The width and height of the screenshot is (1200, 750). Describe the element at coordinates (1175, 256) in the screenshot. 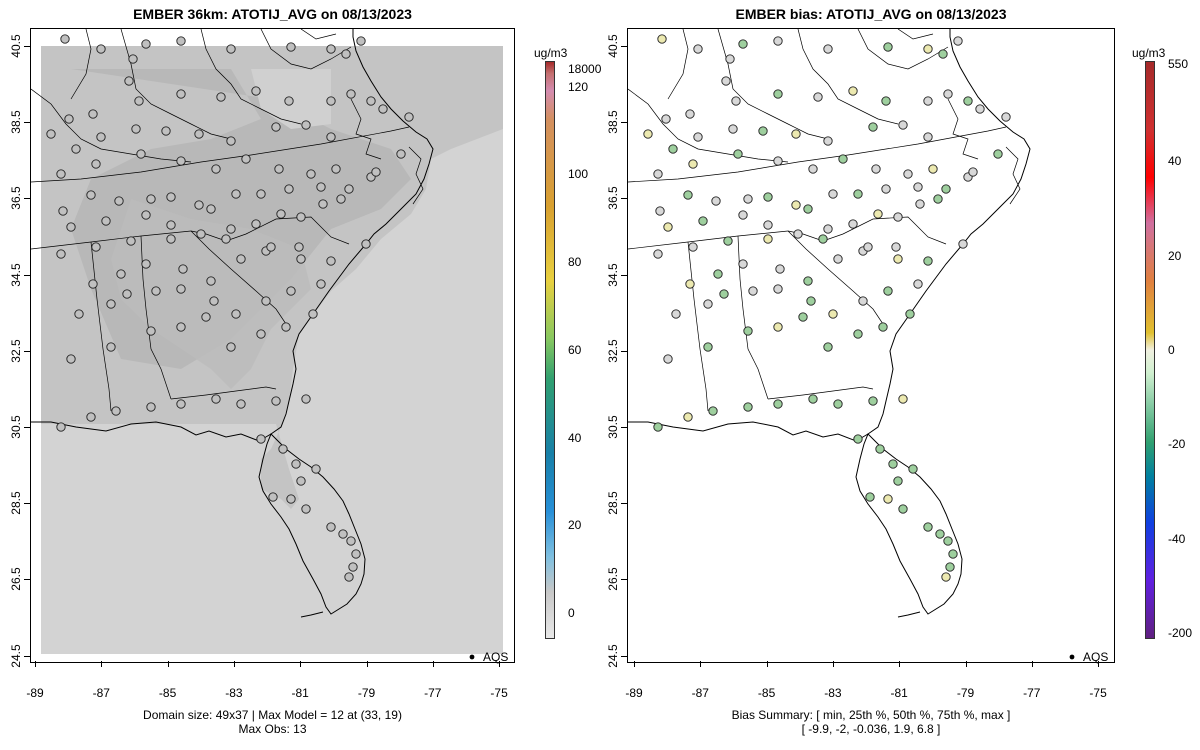

I see `right-colorbar-label: 20` at that location.